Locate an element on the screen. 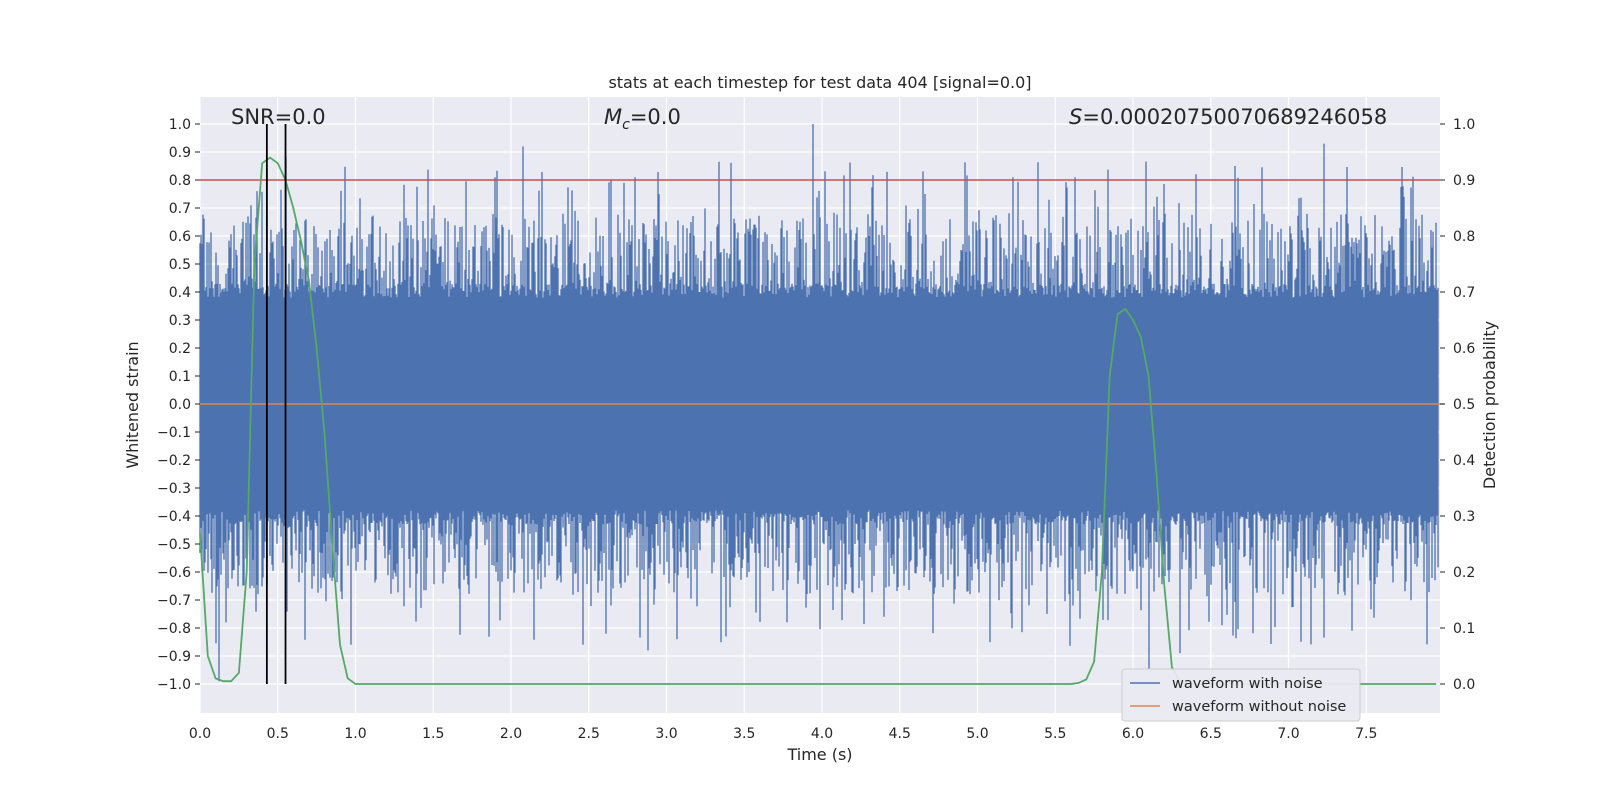 This screenshot has width=1600, height=800. mc-annotation: Mc=0.0 is located at coordinates (642, 119).